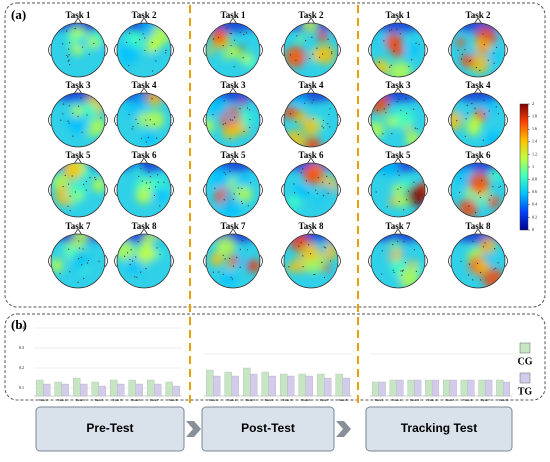 This screenshot has width=550, height=462. What do you see at coordinates (534, 179) in the screenshot?
I see `colorbar-tick-label: 0.8` at bounding box center [534, 179].